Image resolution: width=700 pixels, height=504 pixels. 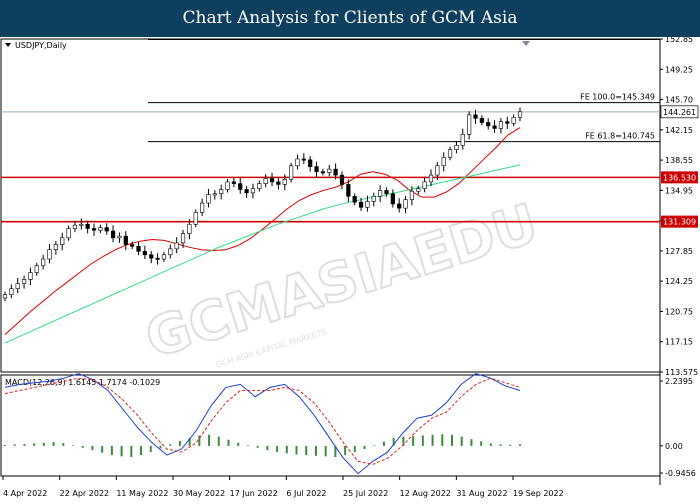 I want to click on price-tick-label: 124.25, so click(x=679, y=281).